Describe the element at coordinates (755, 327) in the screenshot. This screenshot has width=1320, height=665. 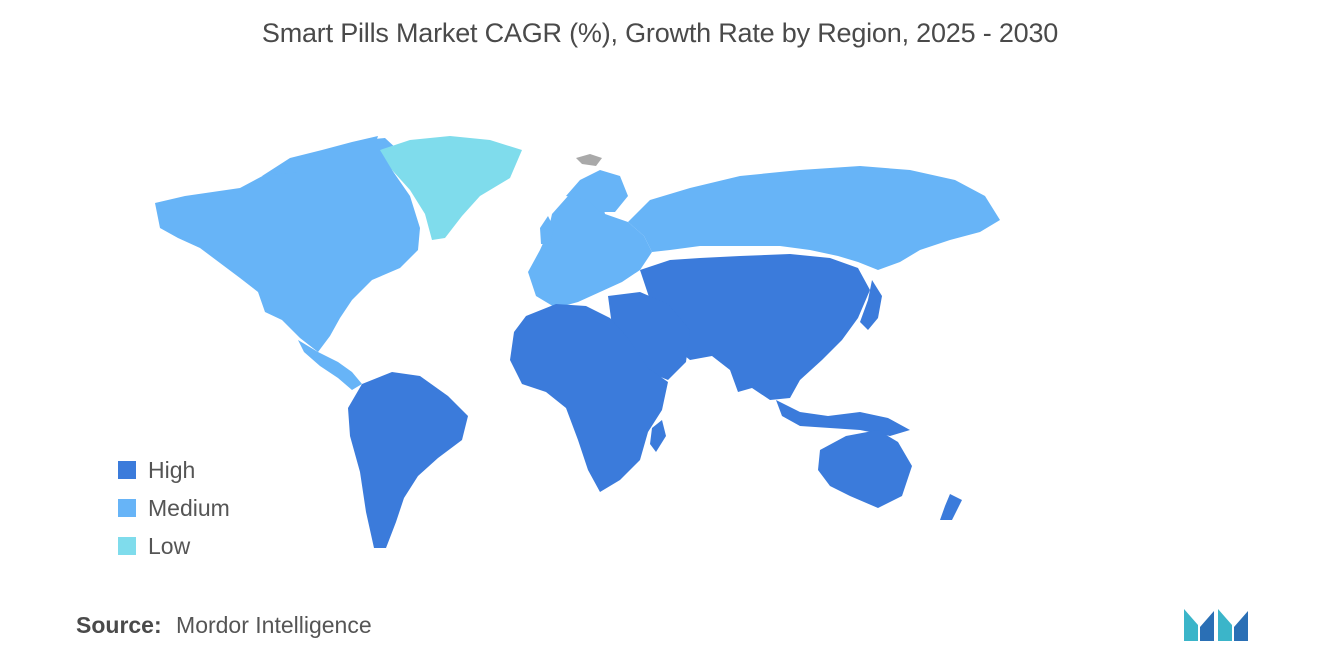
I see `region-asia` at that location.